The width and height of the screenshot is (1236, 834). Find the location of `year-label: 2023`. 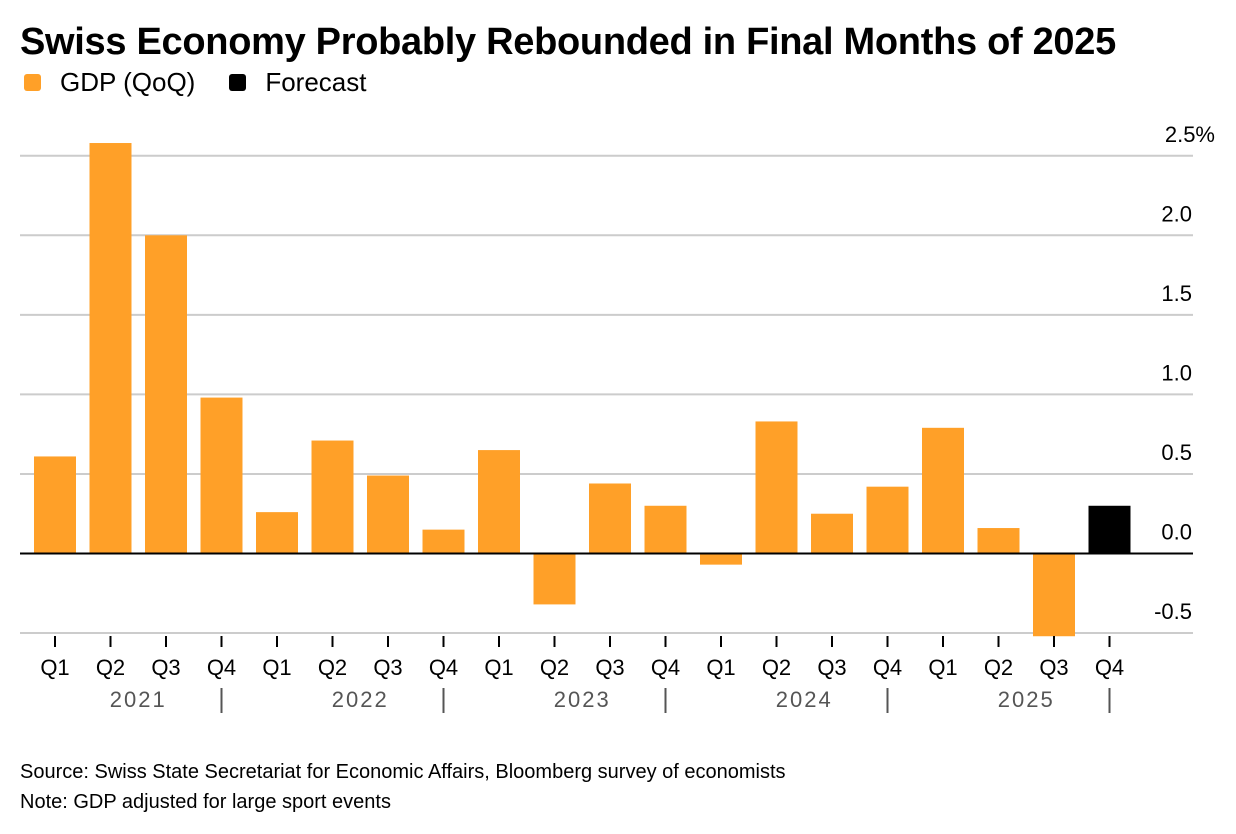

year-label: 2023 is located at coordinates (582, 699).